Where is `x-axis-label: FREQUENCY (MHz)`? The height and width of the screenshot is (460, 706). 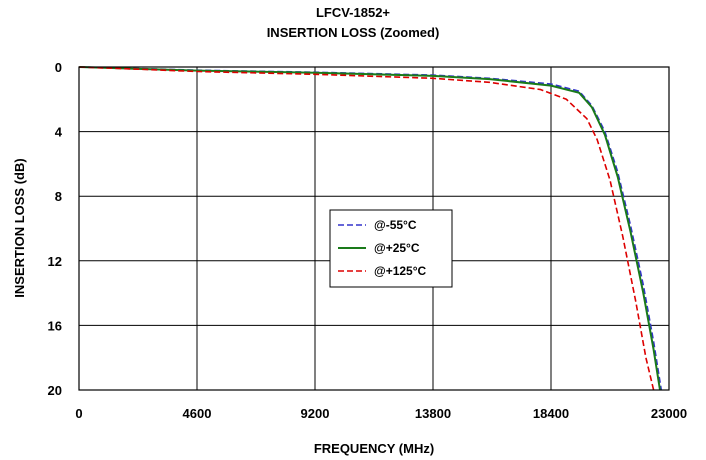 x-axis-label: FREQUENCY (MHz) is located at coordinates (374, 448).